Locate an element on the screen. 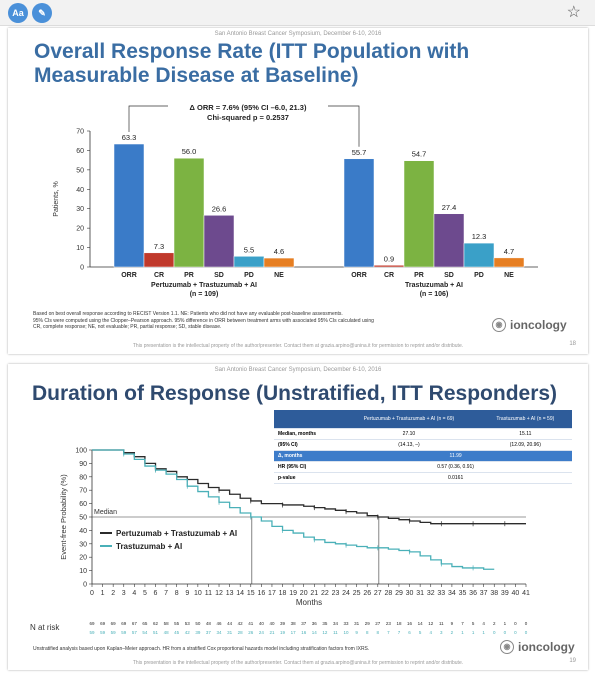 The height and width of the screenshot is (677, 595). x-tick-label: 9 is located at coordinates (187, 593).